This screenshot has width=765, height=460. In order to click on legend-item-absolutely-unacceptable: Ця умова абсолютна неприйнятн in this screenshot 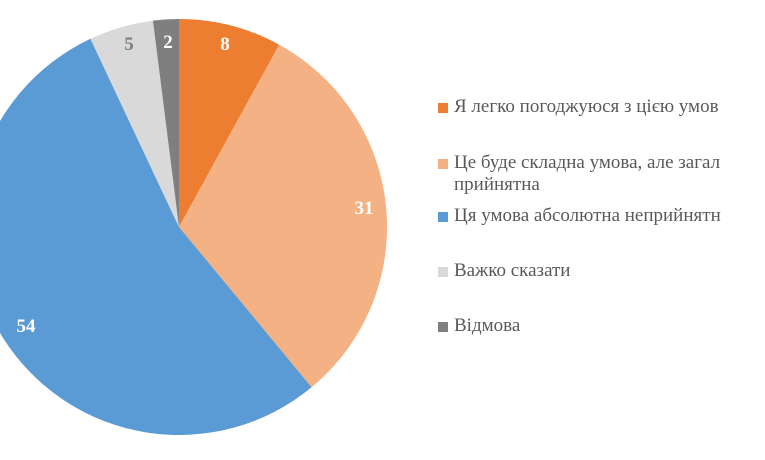, I will do `click(579, 216)`.